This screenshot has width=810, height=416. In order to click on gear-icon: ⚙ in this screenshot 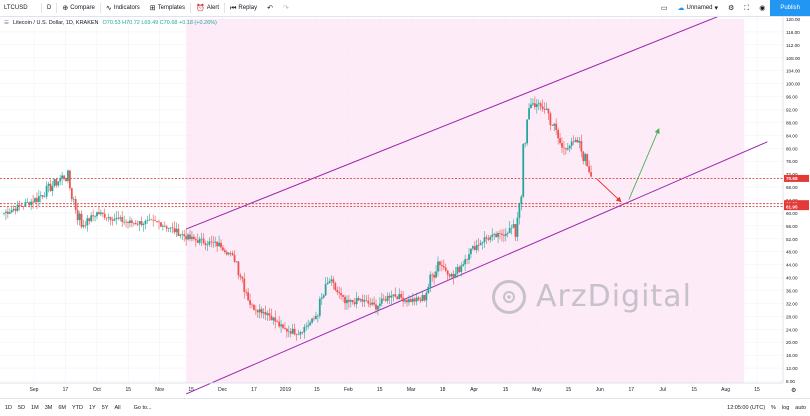, I will do `click(731, 8)`.